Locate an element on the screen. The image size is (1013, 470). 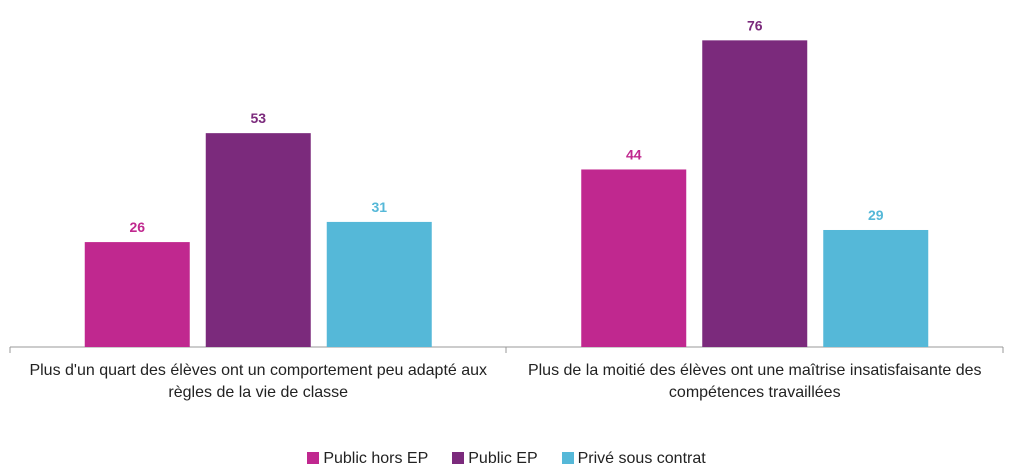
legend-item: Public hors EP is located at coordinates (367, 459).